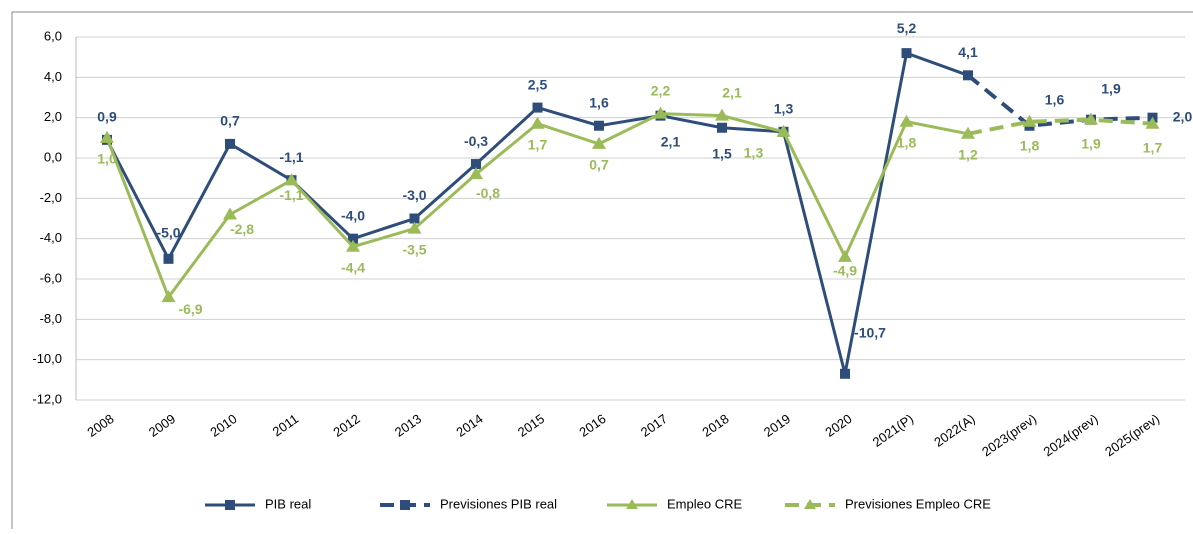  What do you see at coordinates (592, 425) in the screenshot?
I see `x-tick-label: 2016` at bounding box center [592, 425].